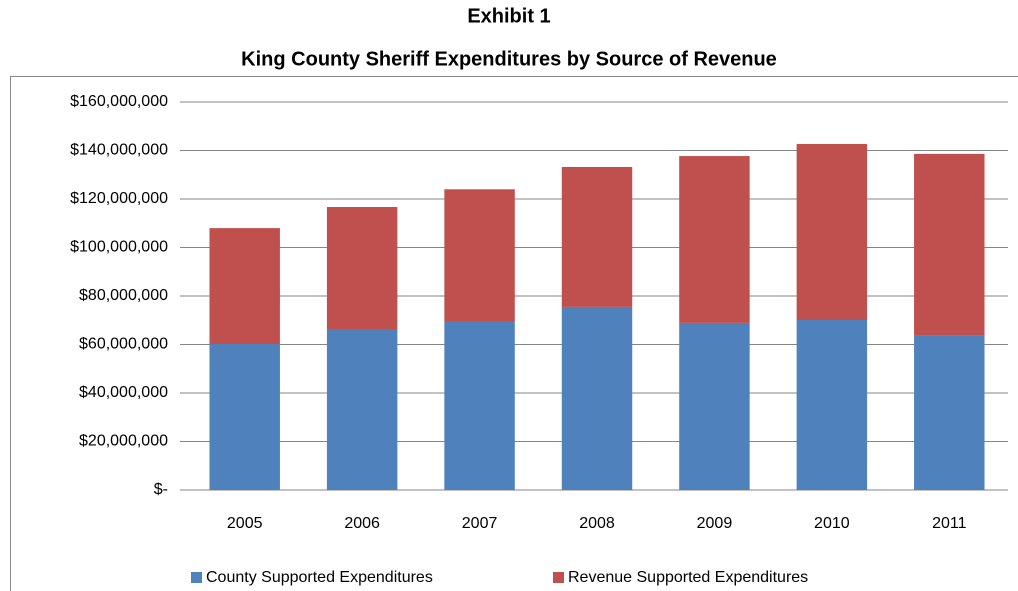 This screenshot has width=1018, height=591. What do you see at coordinates (123, 441) in the screenshot?
I see `y-tick-label: $20,000,000` at bounding box center [123, 441].